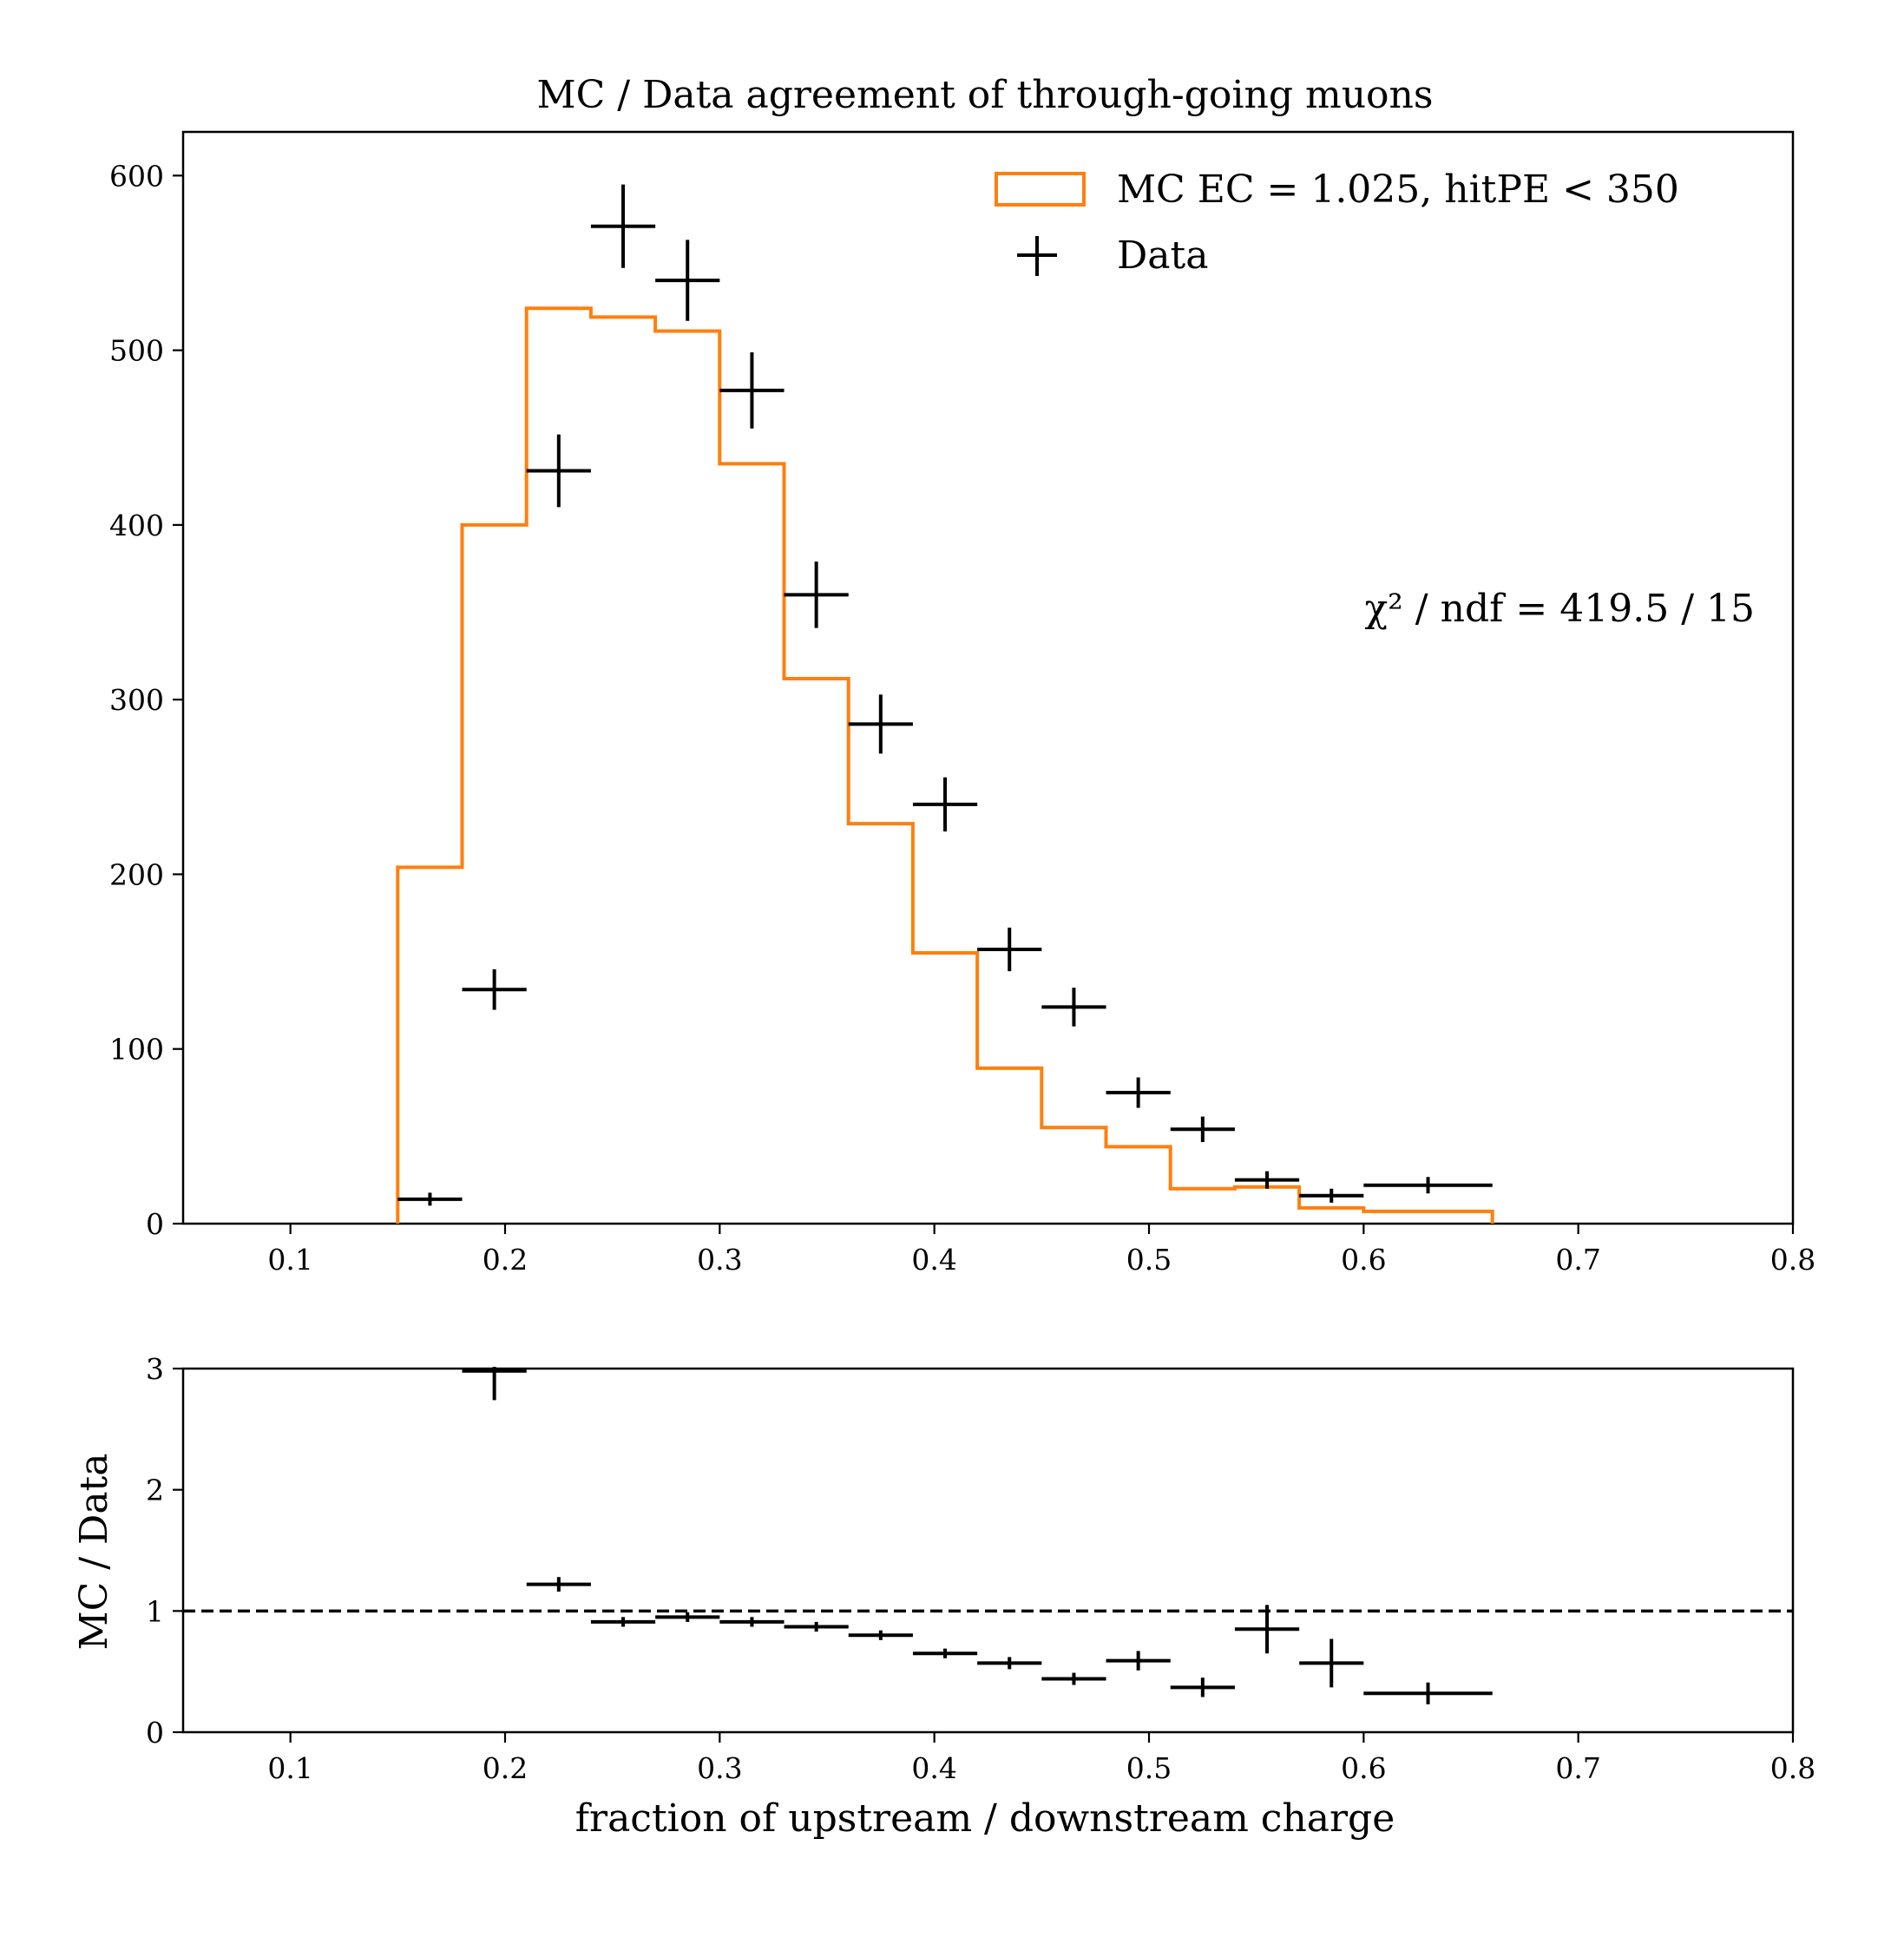 Image resolution: width=1904 pixels, height=1937 pixels. Describe the element at coordinates (933, 1260) in the screenshot. I see `top-x-tick-label: 0.4` at that location.